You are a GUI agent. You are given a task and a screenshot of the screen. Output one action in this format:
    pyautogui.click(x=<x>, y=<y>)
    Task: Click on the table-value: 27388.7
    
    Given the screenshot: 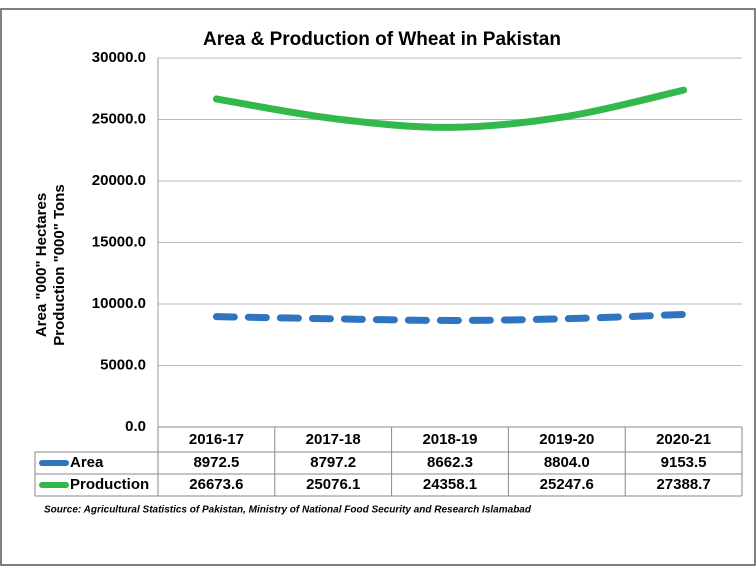 What is the action you would take?
    pyautogui.click(x=683, y=484)
    